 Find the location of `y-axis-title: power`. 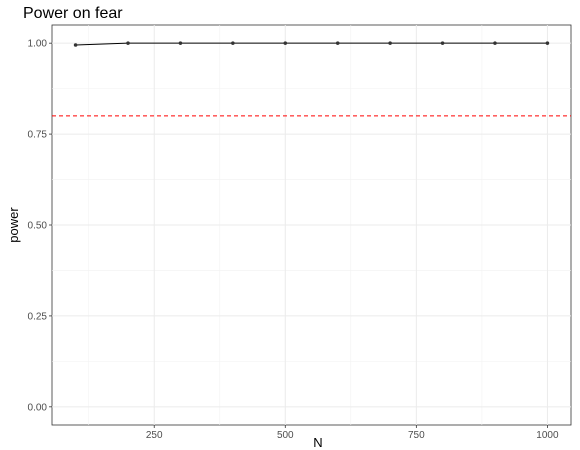

y-axis-title: power is located at coordinates (13, 225).